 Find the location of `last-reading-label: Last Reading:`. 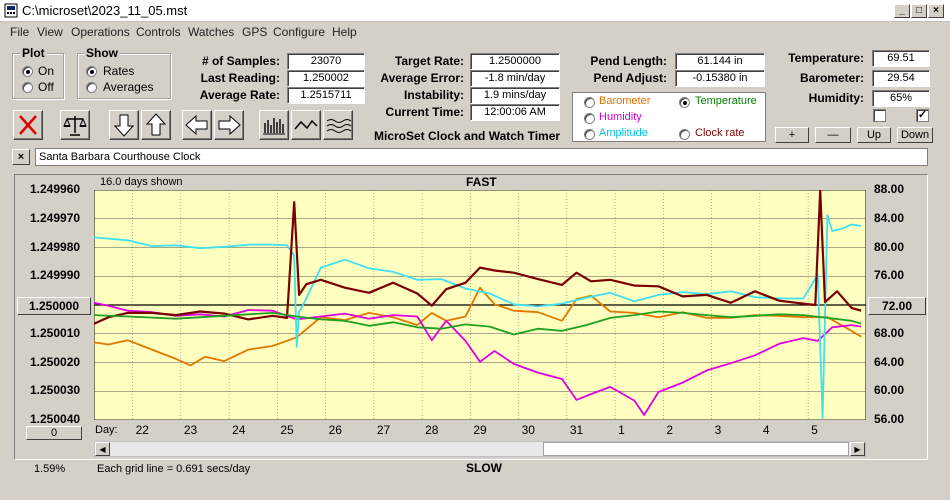

last-reading-label: Last Reading: is located at coordinates (240, 78).